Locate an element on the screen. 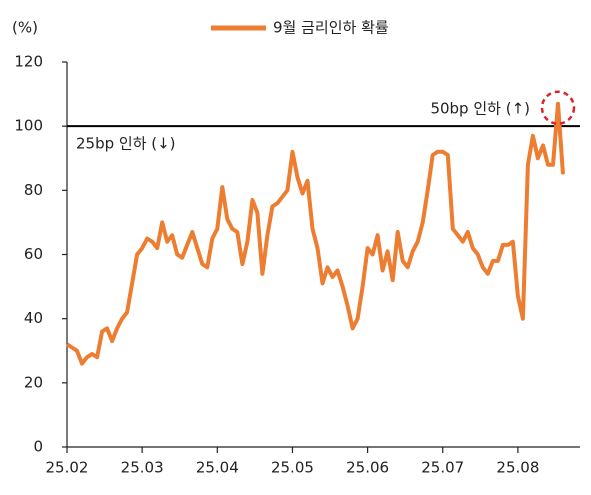 The image size is (591, 495). x-tick-label: 25.05 is located at coordinates (292, 468).